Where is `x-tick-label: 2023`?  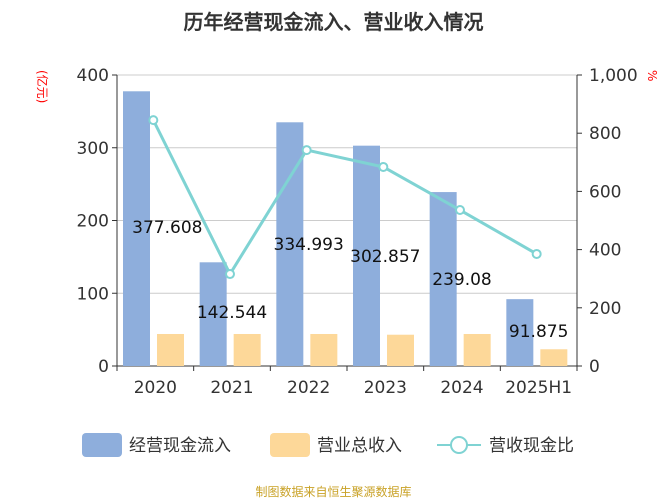
x-tick-label: 2023 is located at coordinates (385, 388).